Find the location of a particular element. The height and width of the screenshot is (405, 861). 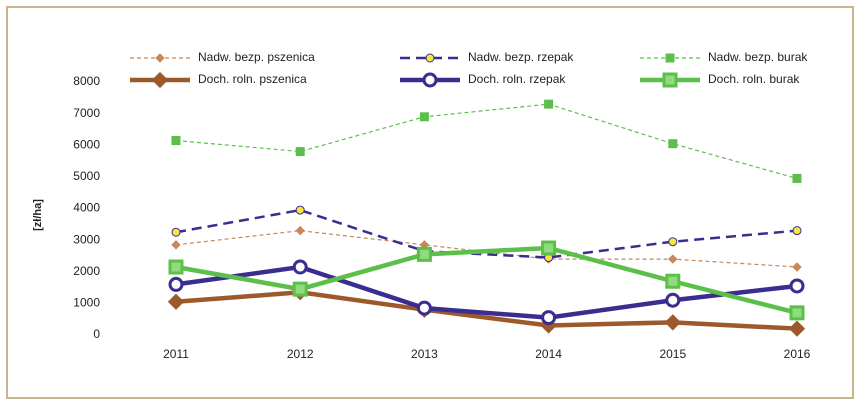

x-tick-label: 2015 is located at coordinates (672, 354).